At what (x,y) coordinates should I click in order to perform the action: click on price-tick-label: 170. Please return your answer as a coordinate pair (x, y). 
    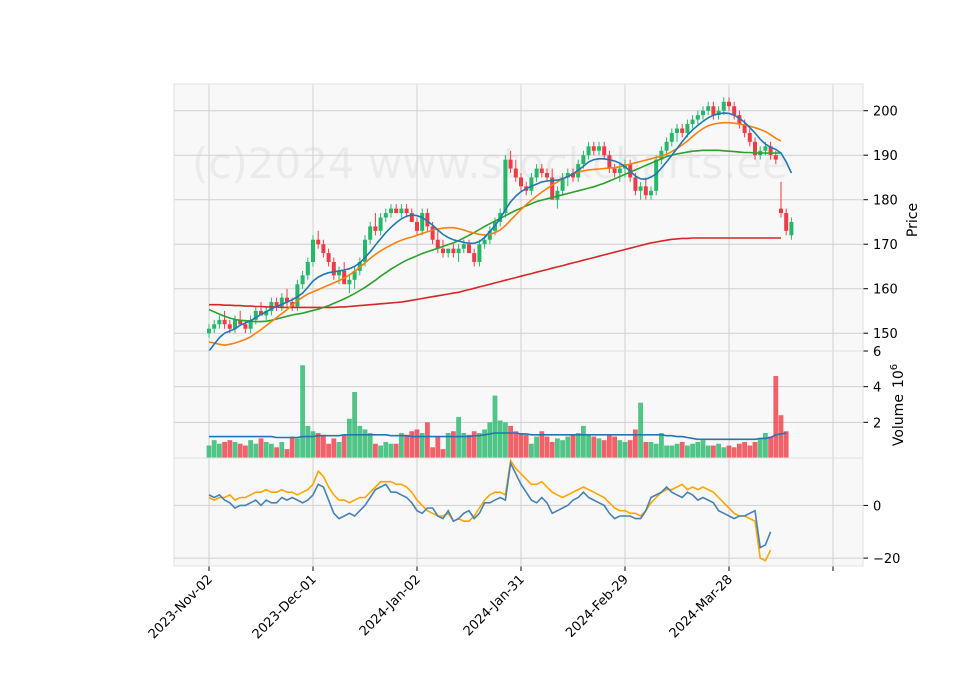
    Looking at the image, I should click on (885, 245).